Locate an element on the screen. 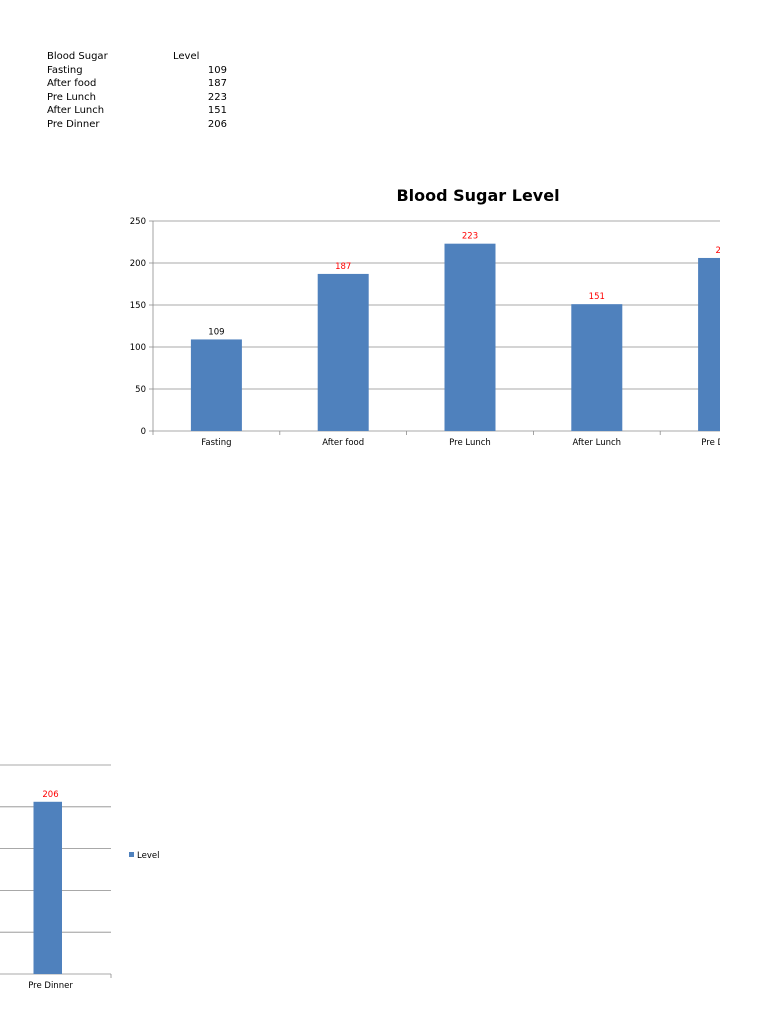 Image resolution: width=768 pixels, height=1024 pixels. table-cell-value: 187 is located at coordinates (217, 84).